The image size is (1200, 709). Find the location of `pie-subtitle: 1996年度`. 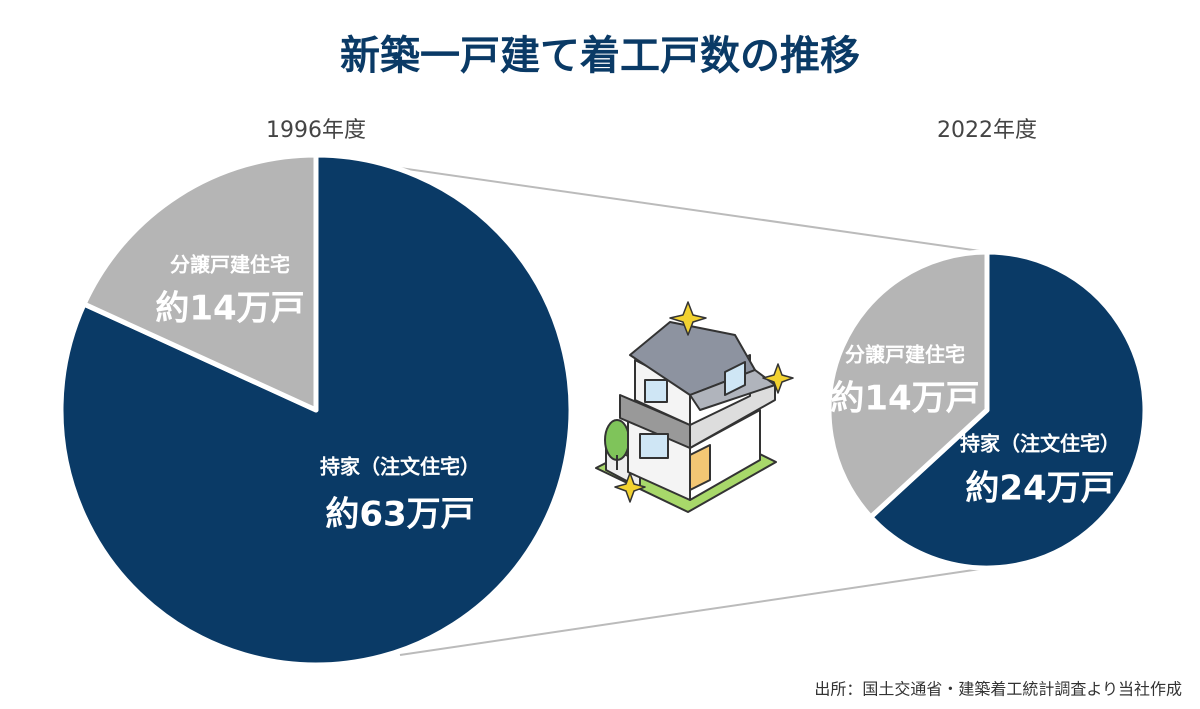

pie-subtitle: 1996年度 is located at coordinates (316, 130).